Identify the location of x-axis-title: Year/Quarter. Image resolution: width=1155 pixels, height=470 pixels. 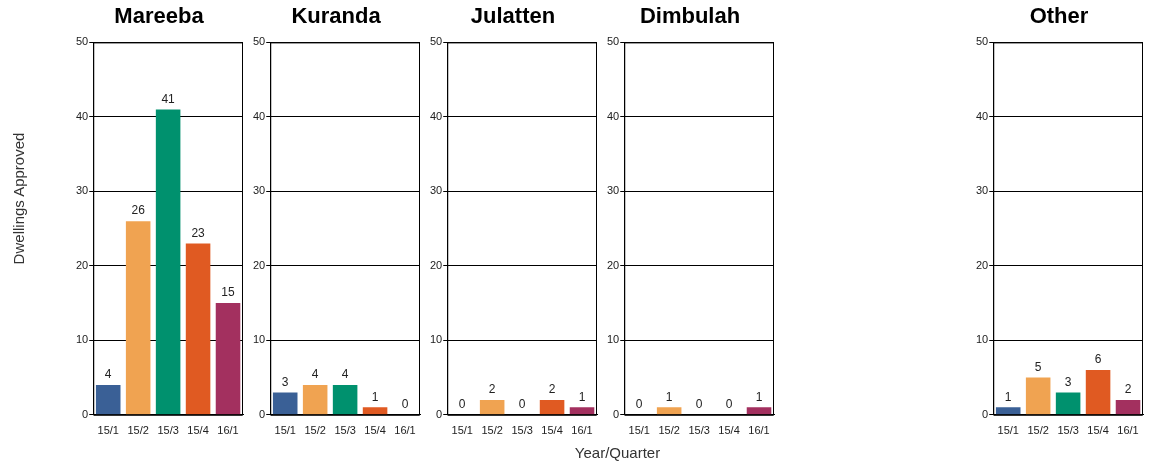
(617, 452).